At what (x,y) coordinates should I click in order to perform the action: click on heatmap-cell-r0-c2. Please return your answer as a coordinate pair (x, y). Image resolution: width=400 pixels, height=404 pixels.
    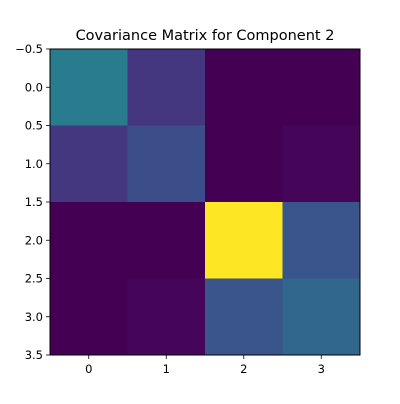
    Looking at the image, I should click on (244, 87).